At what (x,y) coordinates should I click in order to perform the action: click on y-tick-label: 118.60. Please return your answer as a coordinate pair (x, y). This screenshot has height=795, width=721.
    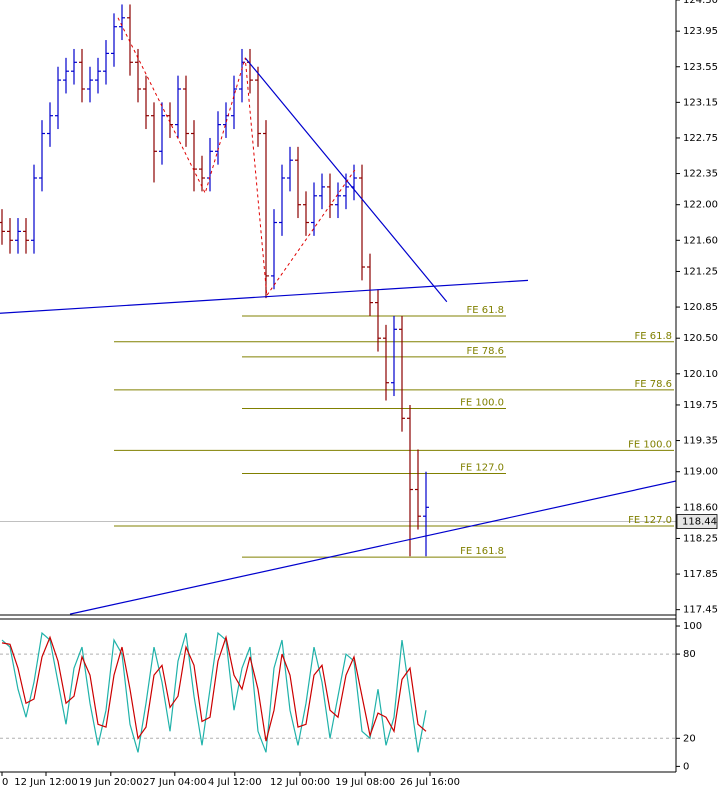
    Looking at the image, I should click on (700, 507).